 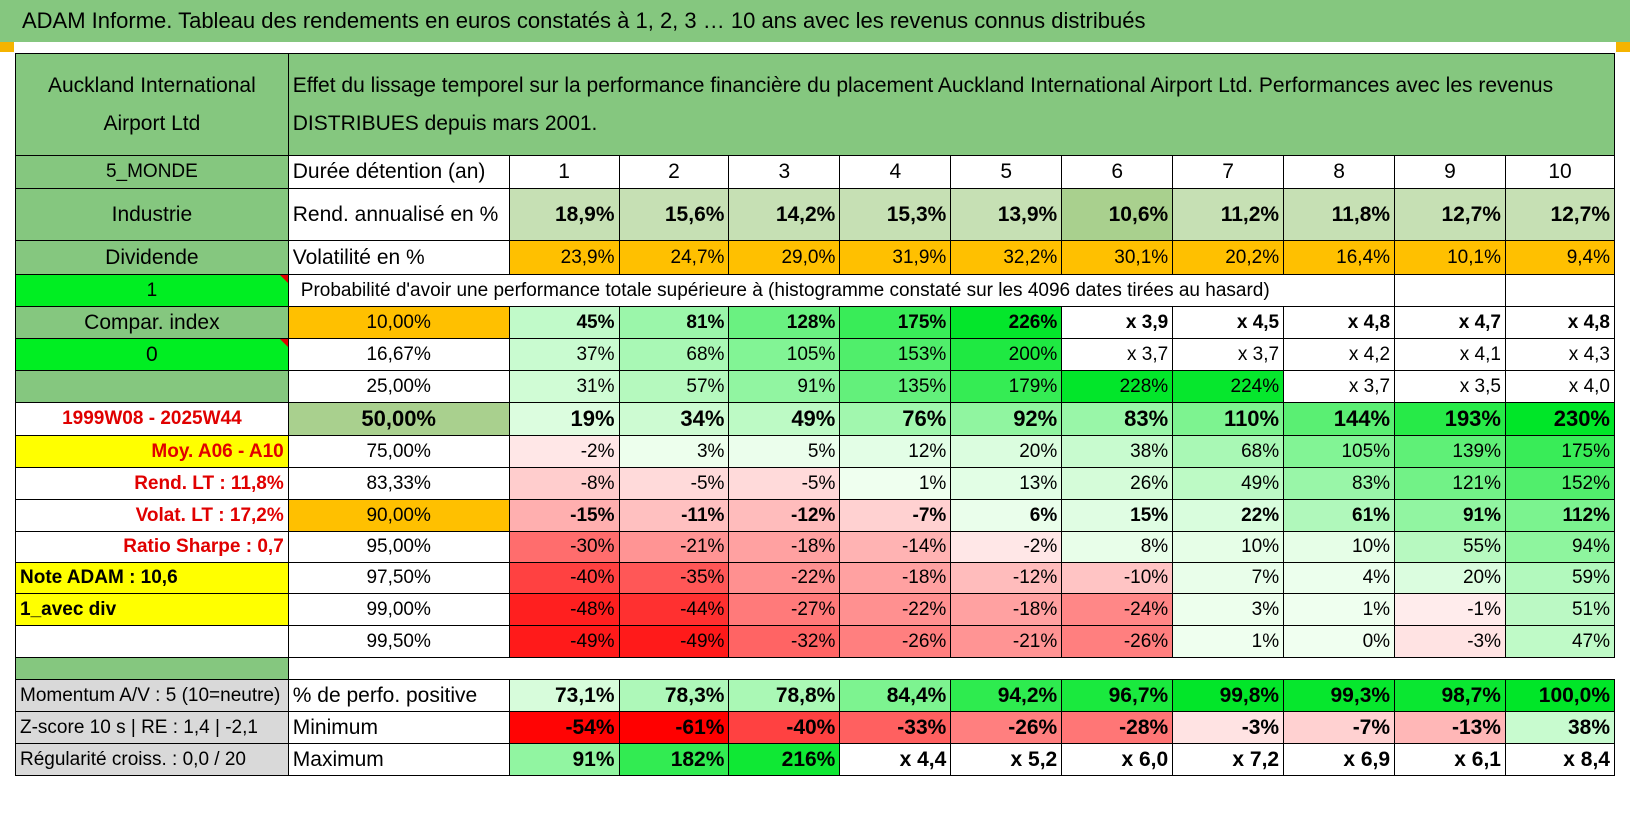 What do you see at coordinates (1117, 419) in the screenshot?
I see `probability-value: 83%` at bounding box center [1117, 419].